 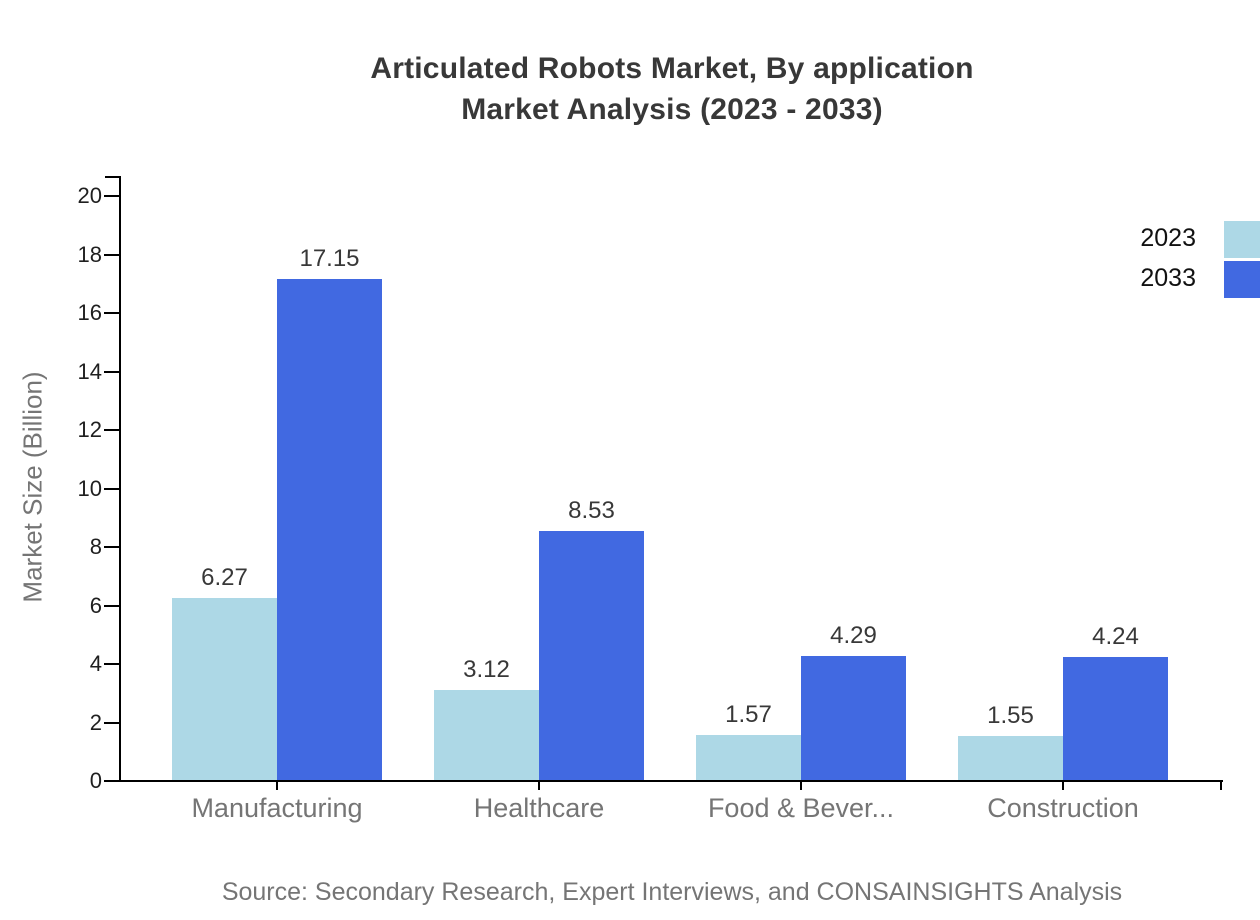 I want to click on value-label-2023-construction: 1.55, so click(x=1010, y=715).